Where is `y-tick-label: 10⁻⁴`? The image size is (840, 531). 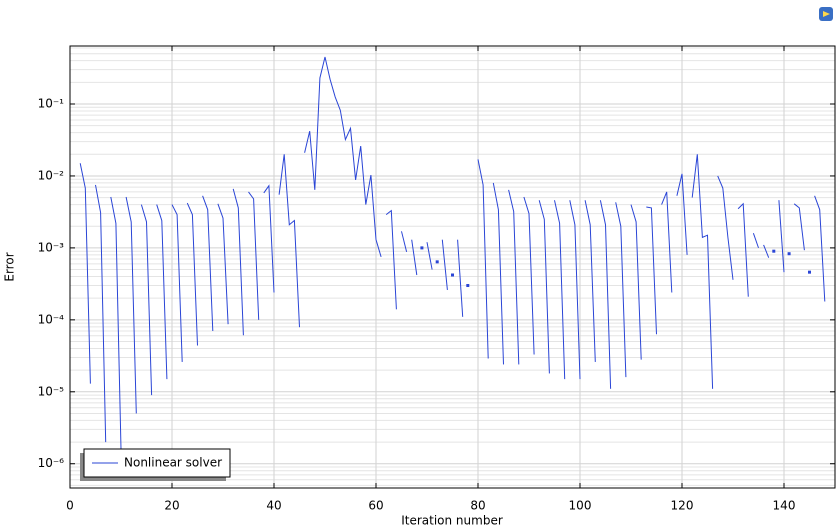
y-tick-label: 10⁻⁴ is located at coordinates (51, 319).